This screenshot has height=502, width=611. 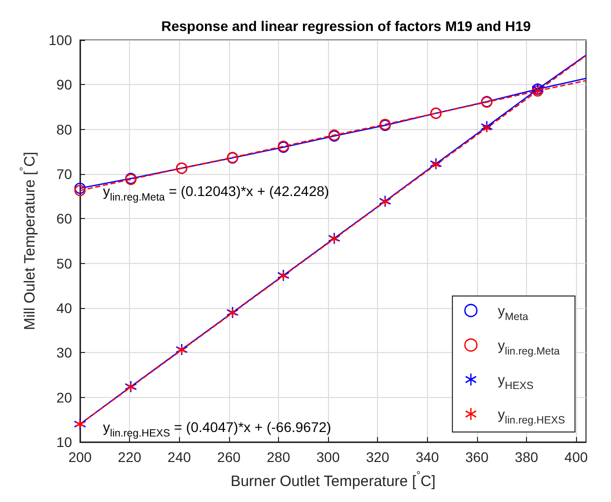 What do you see at coordinates (64, 129) in the screenshot?
I see `y-tick-label: 80` at bounding box center [64, 129].